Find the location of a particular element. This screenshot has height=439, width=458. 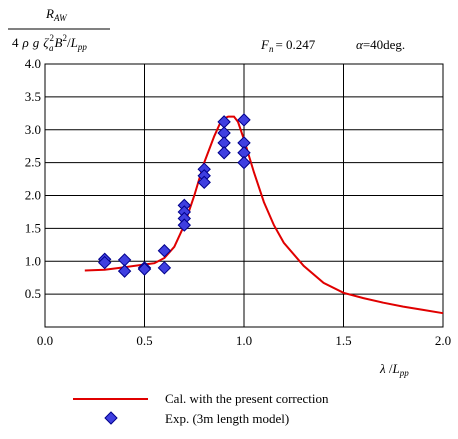

froude-sub: n is located at coordinates (271, 49).